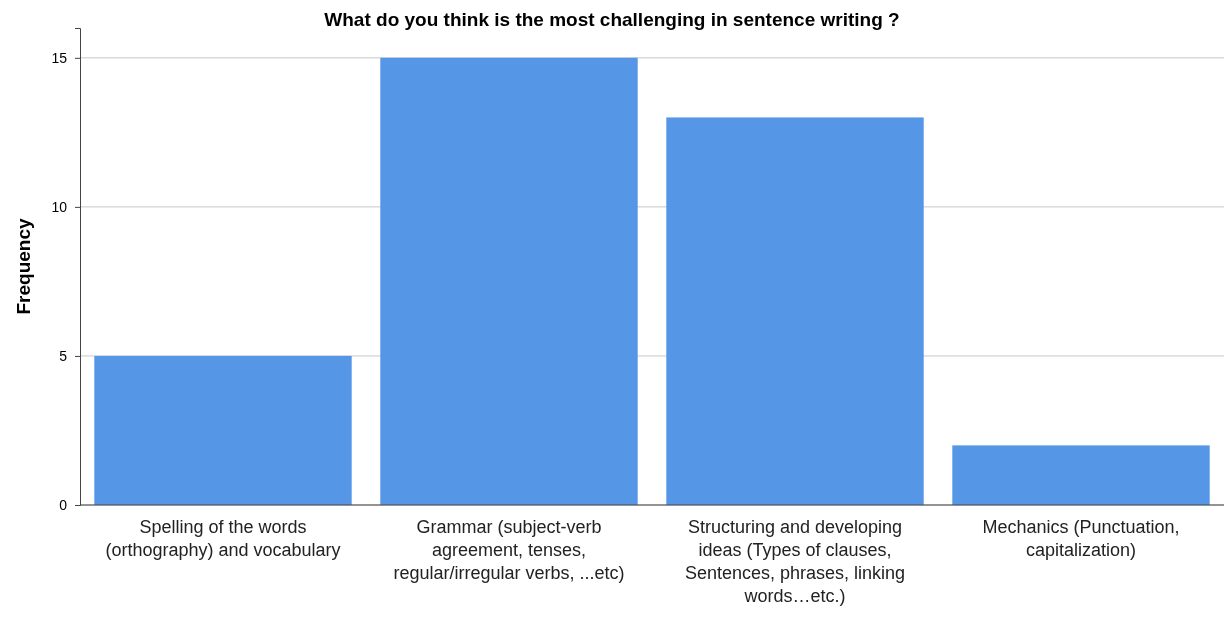 The image size is (1225, 630). I want to click on x-tick-label: Structuring and developing ideas (Types of clauses, Sentences, phrases, linking words…etc.), so click(795, 561).